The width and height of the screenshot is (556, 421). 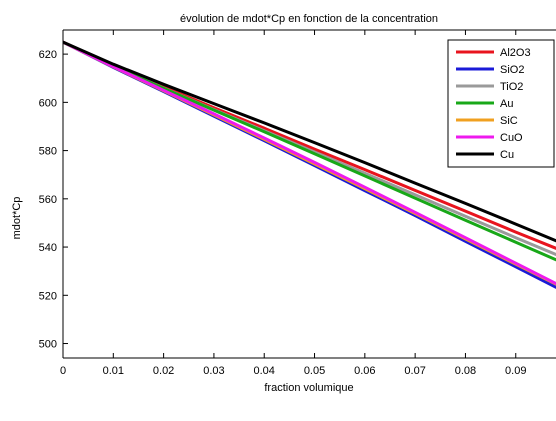 What do you see at coordinates (465, 371) in the screenshot?
I see `x-tick-label: 0.08` at bounding box center [465, 371].